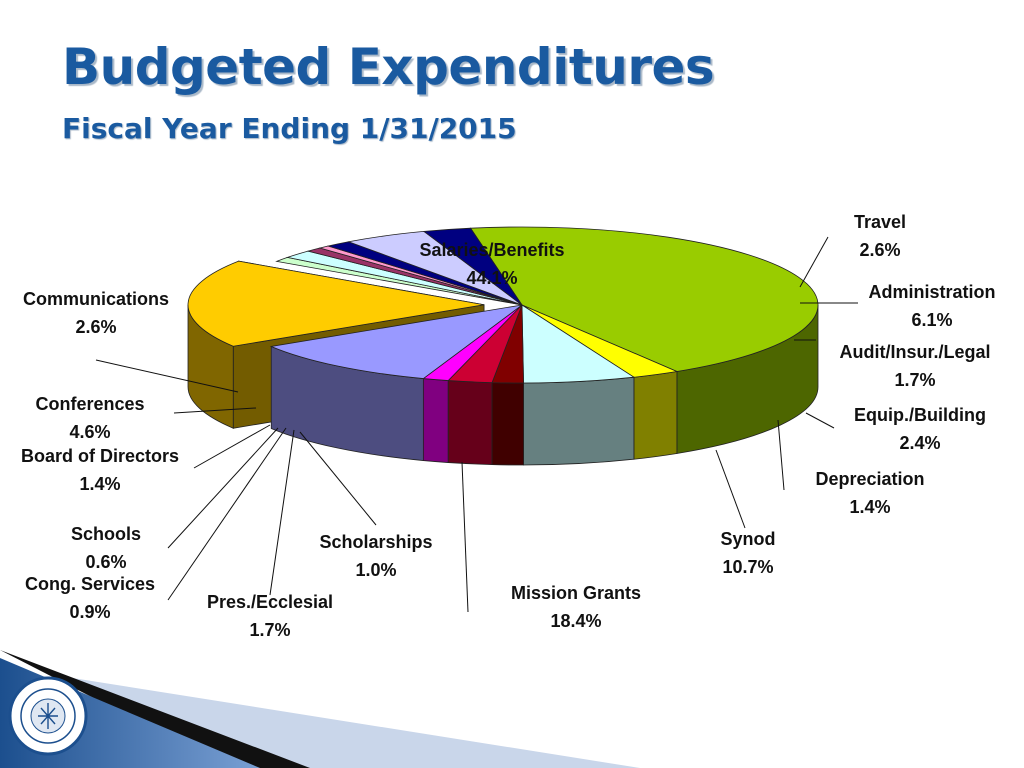 Image resolution: width=1024 pixels, height=768 pixels. What do you see at coordinates (350, 722) in the screenshot?
I see `footer-light-band` at bounding box center [350, 722].